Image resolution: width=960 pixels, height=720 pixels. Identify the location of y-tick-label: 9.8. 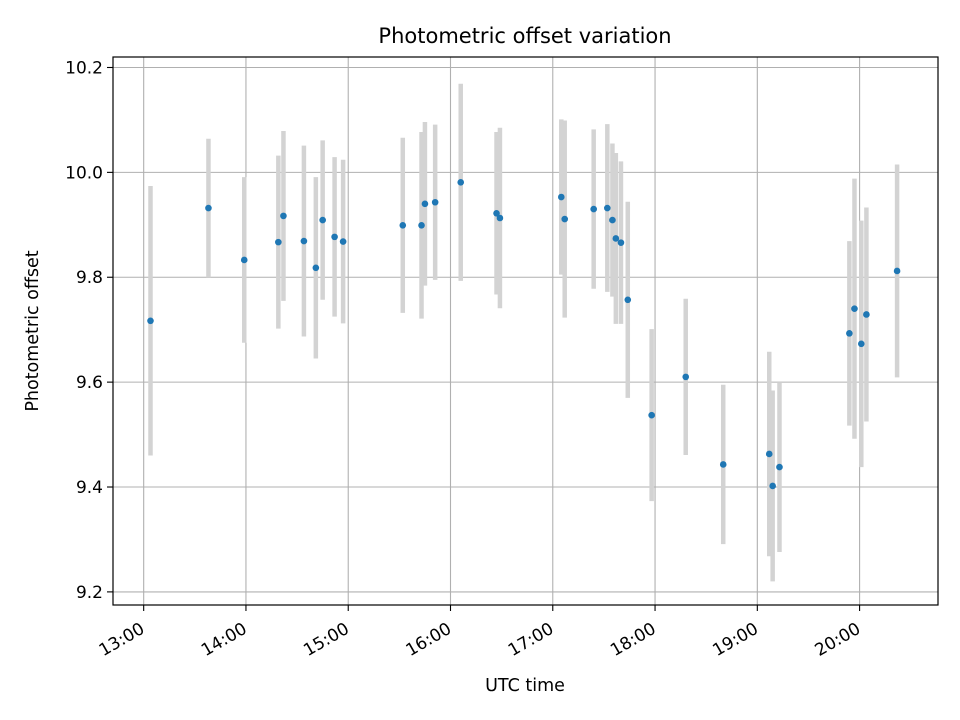
(89, 278).